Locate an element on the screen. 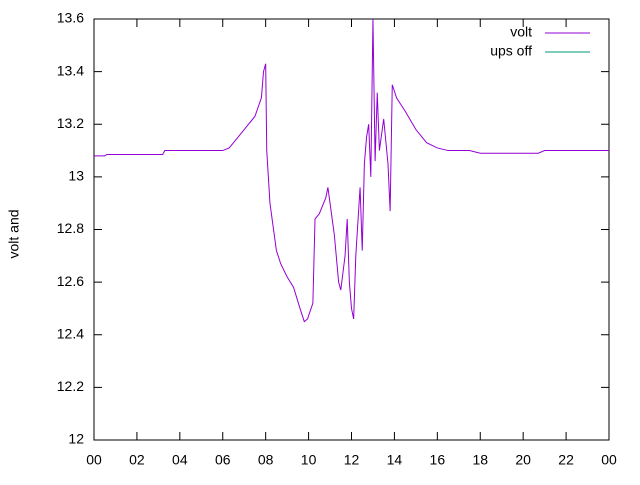  y-tick-label: 13.2 is located at coordinates (70, 123).